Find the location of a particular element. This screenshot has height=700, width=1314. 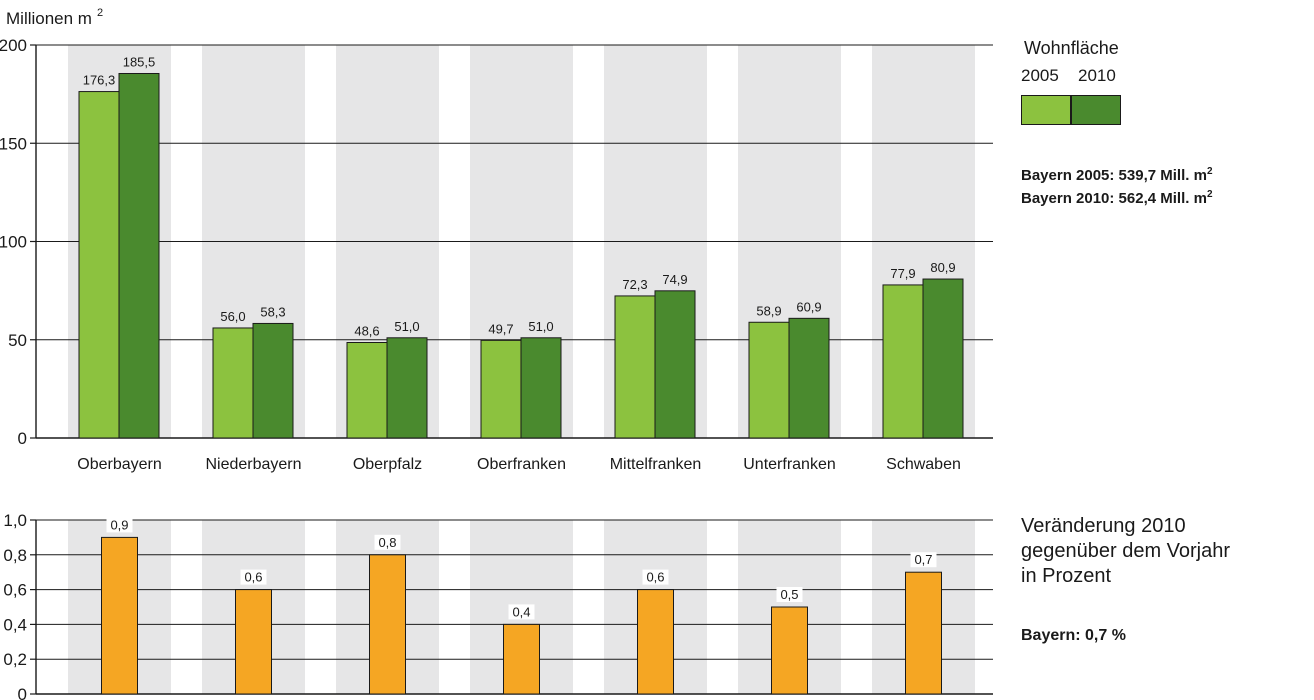

bar-label-oberpfalz-2010: 51,0 is located at coordinates (406, 326).